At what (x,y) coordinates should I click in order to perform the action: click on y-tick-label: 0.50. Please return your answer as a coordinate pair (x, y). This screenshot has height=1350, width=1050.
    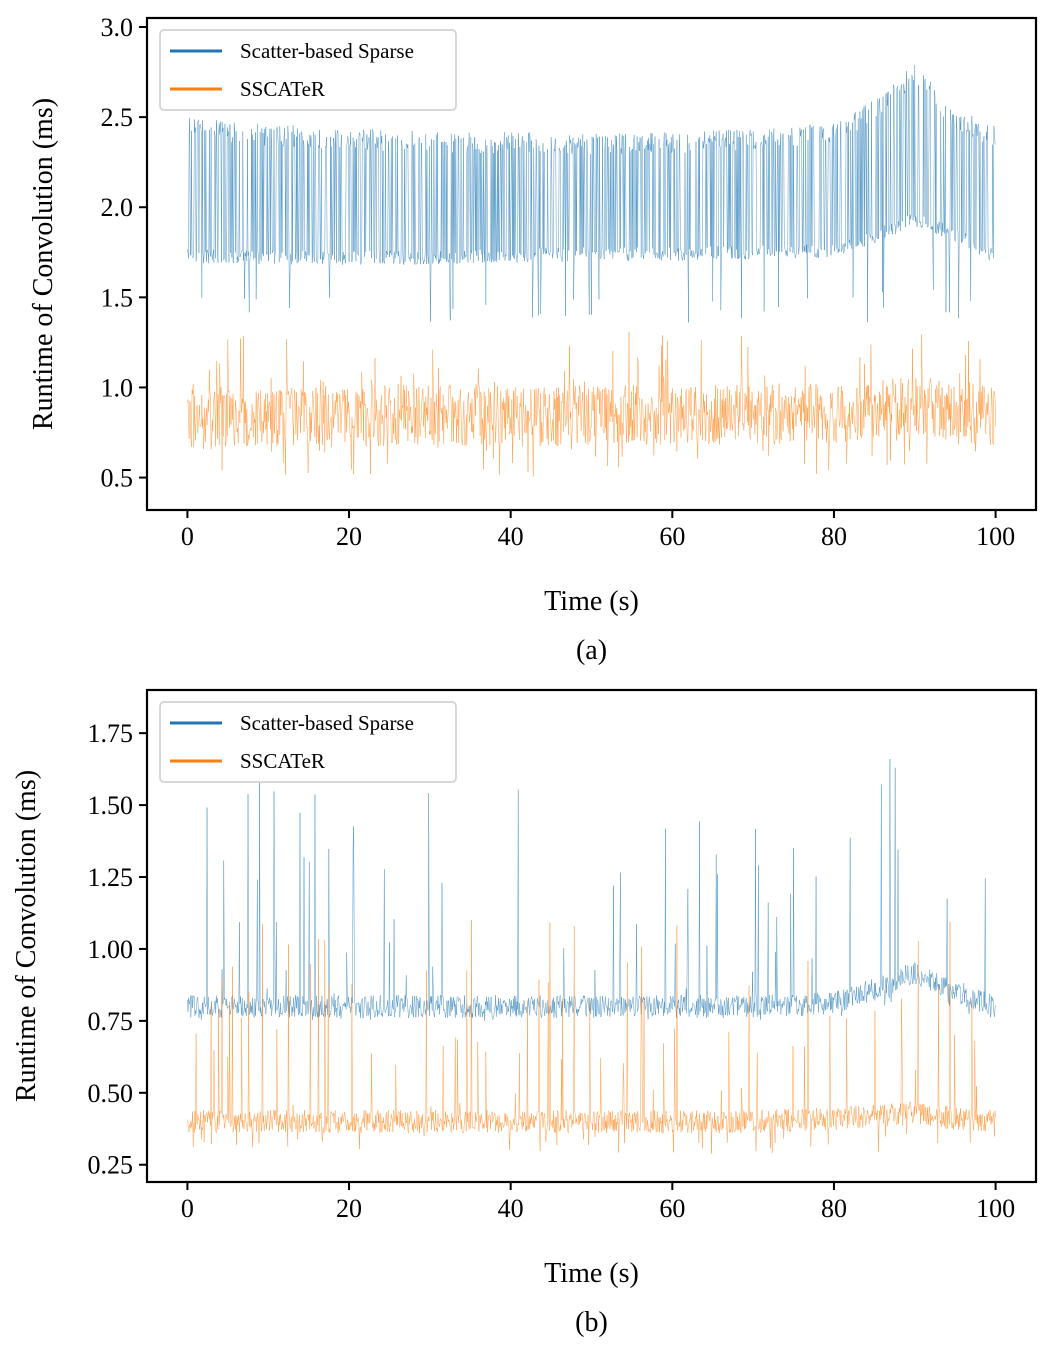
    Looking at the image, I should click on (111, 1093).